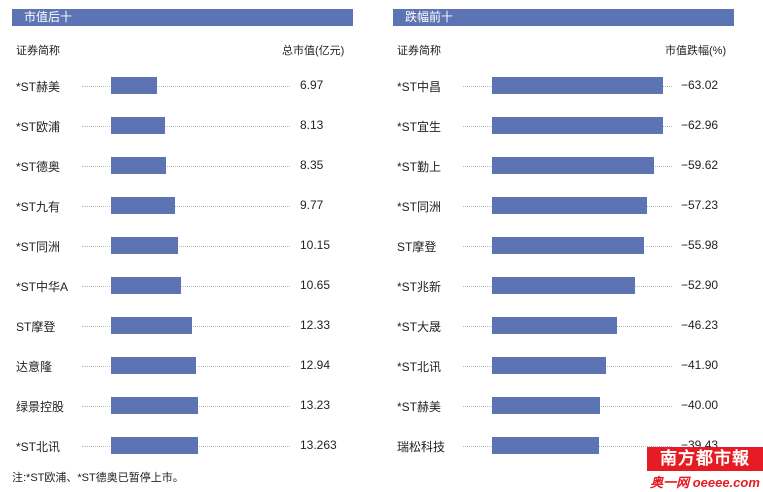  Describe the element at coordinates (42, 287) in the screenshot. I see `category-label: *ST中华A` at that location.